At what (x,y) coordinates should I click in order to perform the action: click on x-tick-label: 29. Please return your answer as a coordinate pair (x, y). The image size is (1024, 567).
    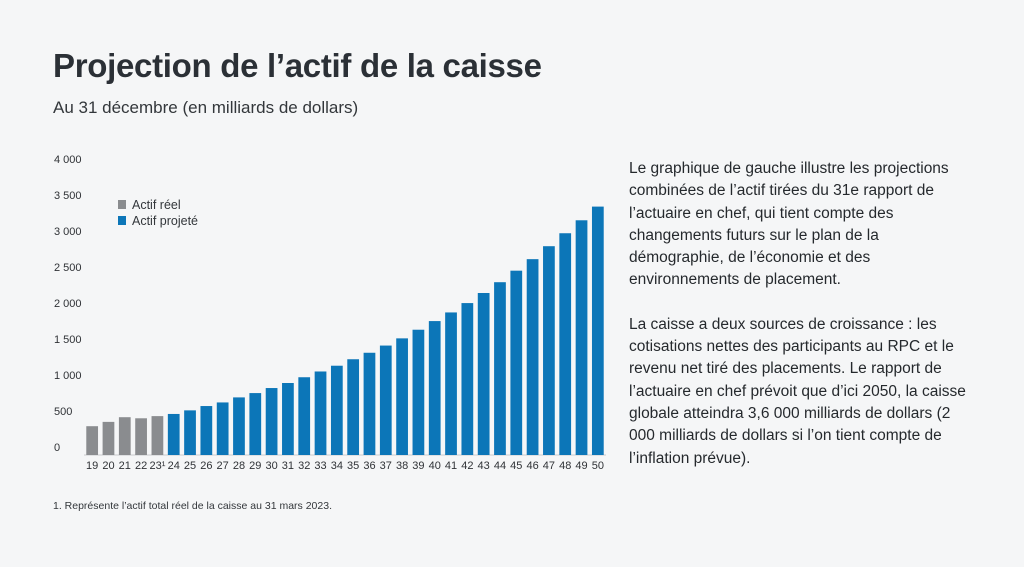
    Looking at the image, I should click on (255, 466).